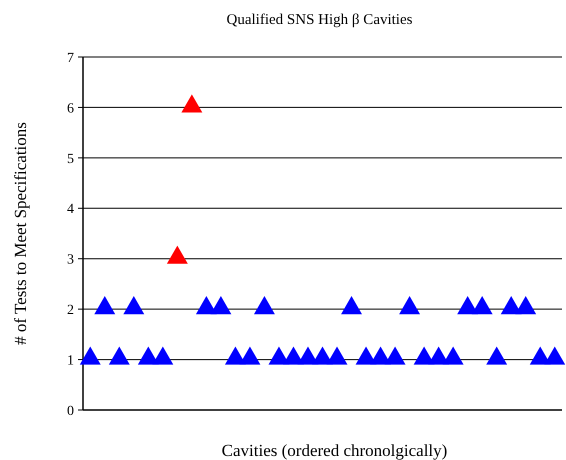 Image resolution: width=566 pixels, height=460 pixels. What do you see at coordinates (70, 108) in the screenshot?
I see `y-tick-label: 6` at bounding box center [70, 108].